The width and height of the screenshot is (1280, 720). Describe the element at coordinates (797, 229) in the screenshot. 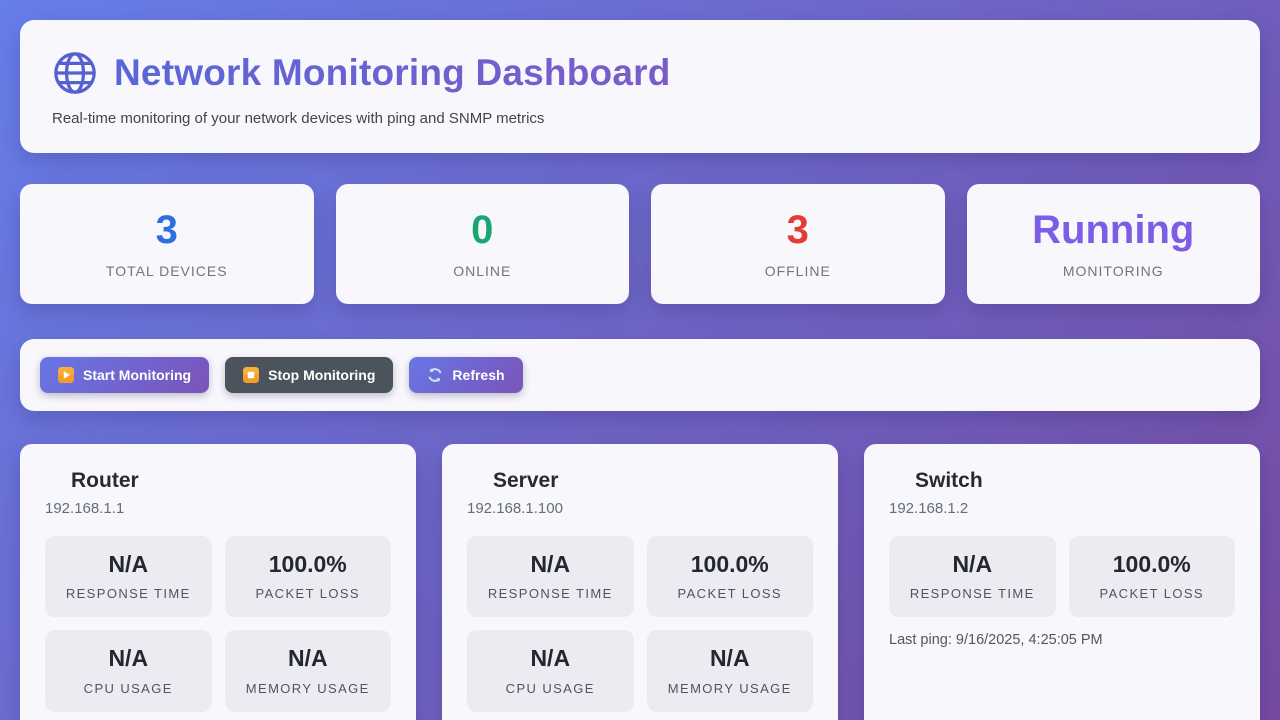

I see `offline-value: 3` at that location.